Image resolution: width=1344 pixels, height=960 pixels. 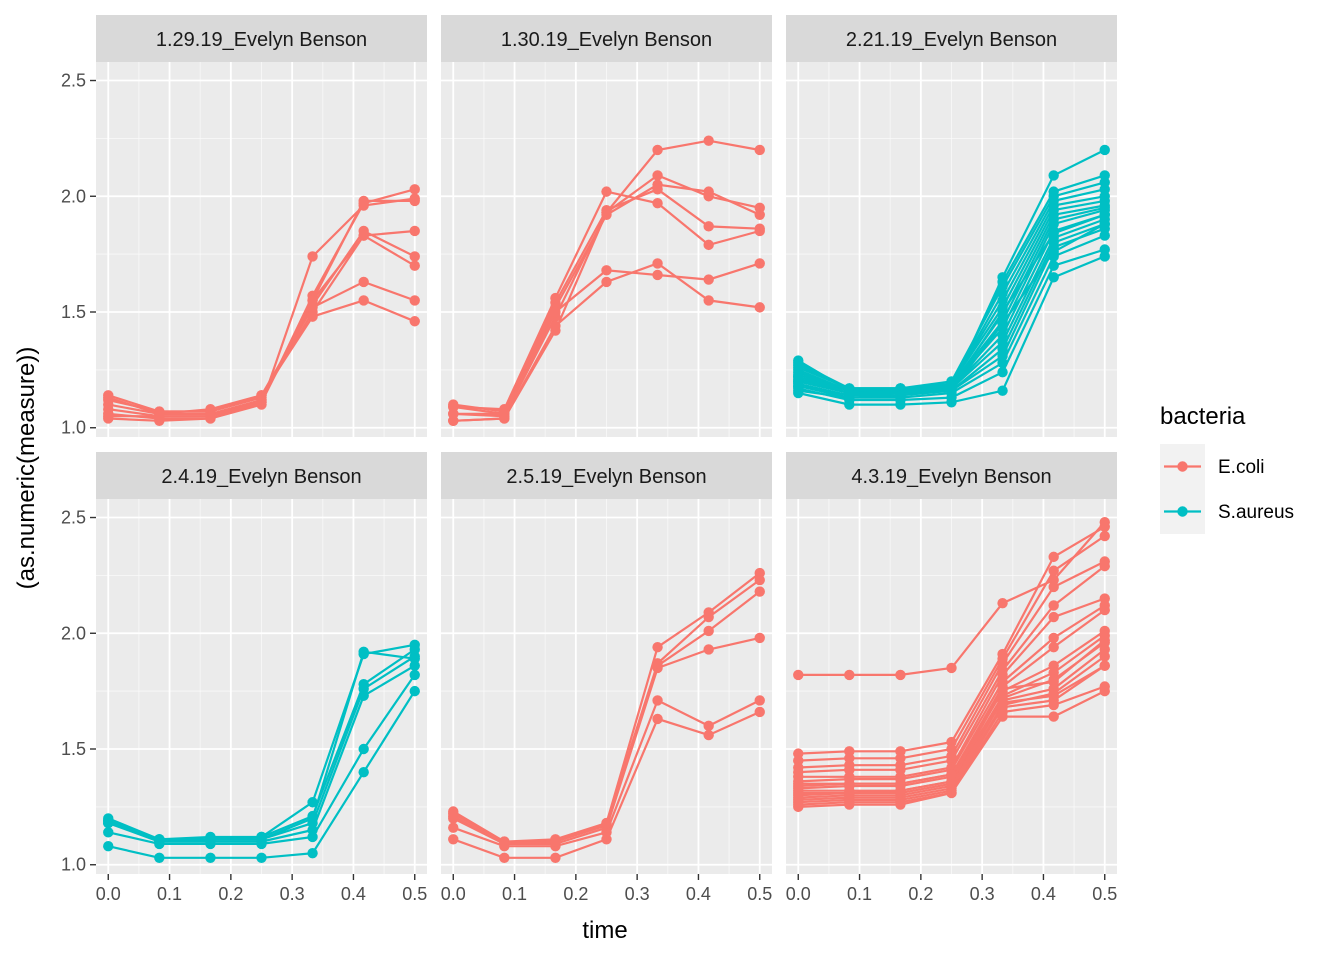 I want to click on facet-strip-label: 2.4.19_Evelyn Benson, so click(x=261, y=477).